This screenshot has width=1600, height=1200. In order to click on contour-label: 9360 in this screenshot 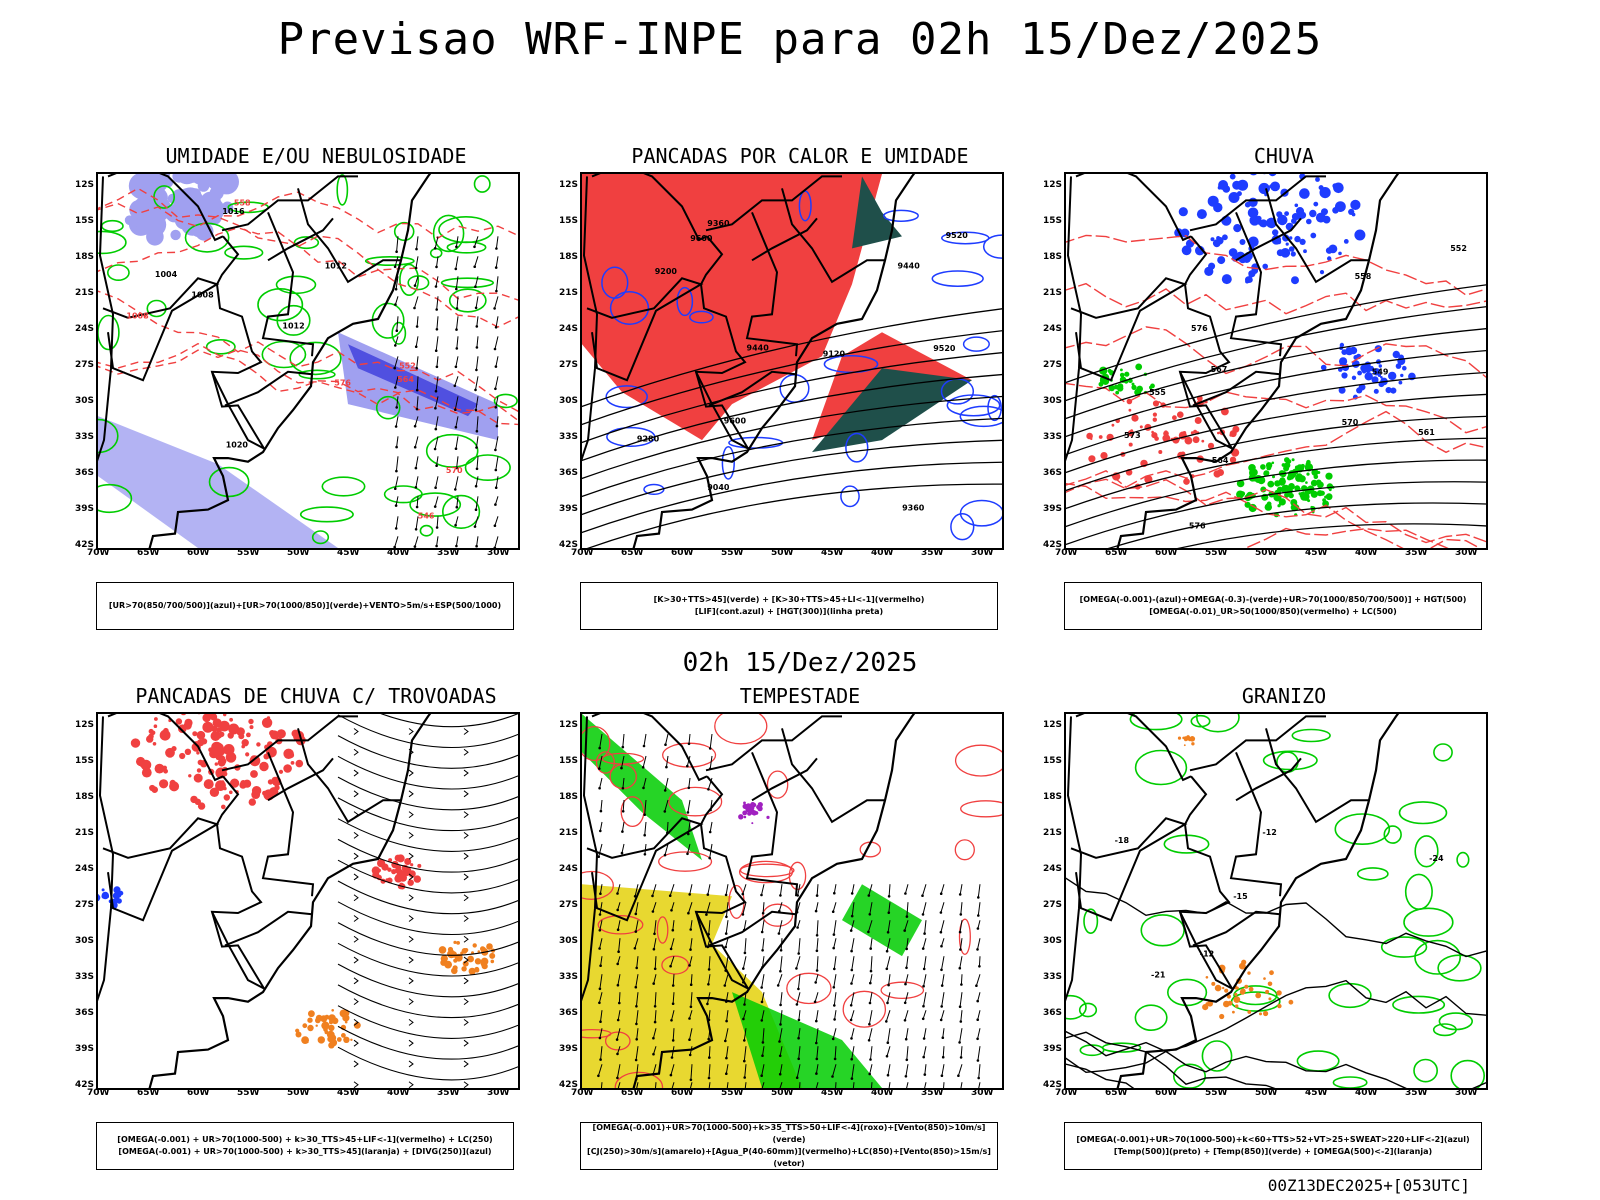, I will do `click(913, 508)`.